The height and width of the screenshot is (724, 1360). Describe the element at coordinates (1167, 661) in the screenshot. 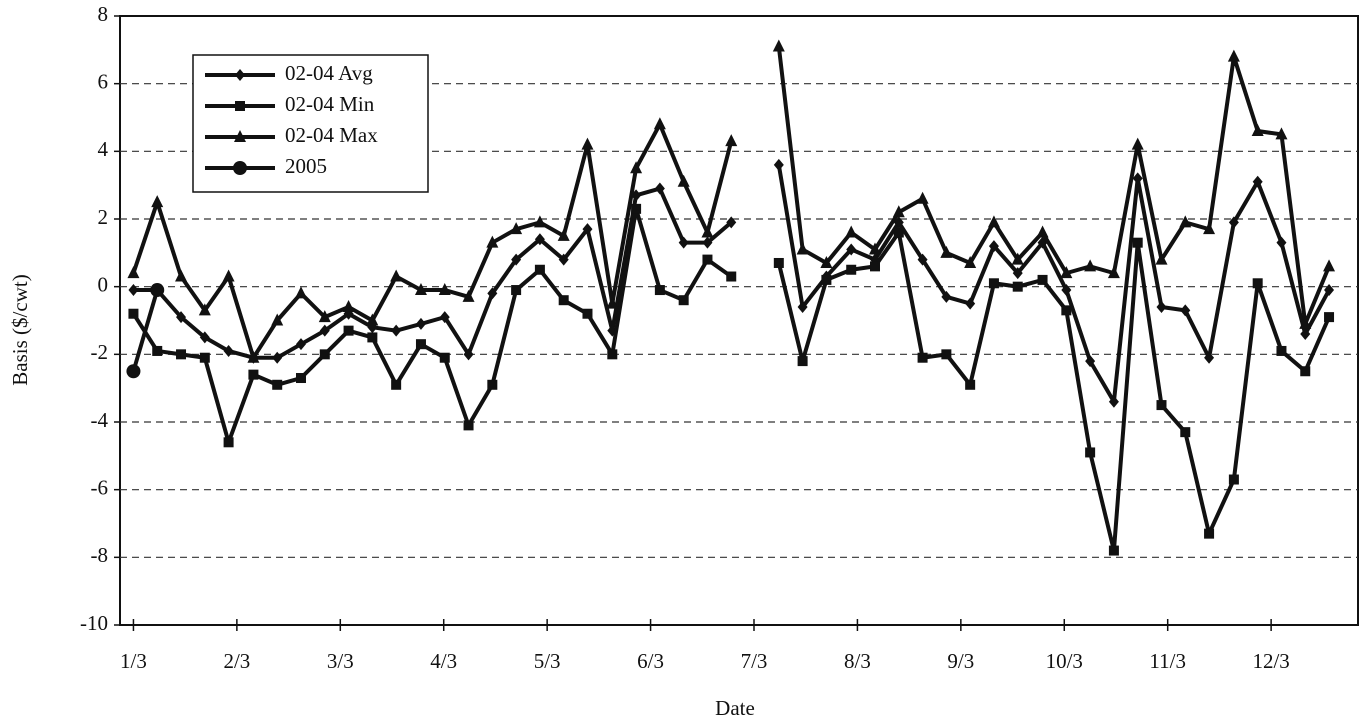

I see `x-tick-label: 11/3` at that location.